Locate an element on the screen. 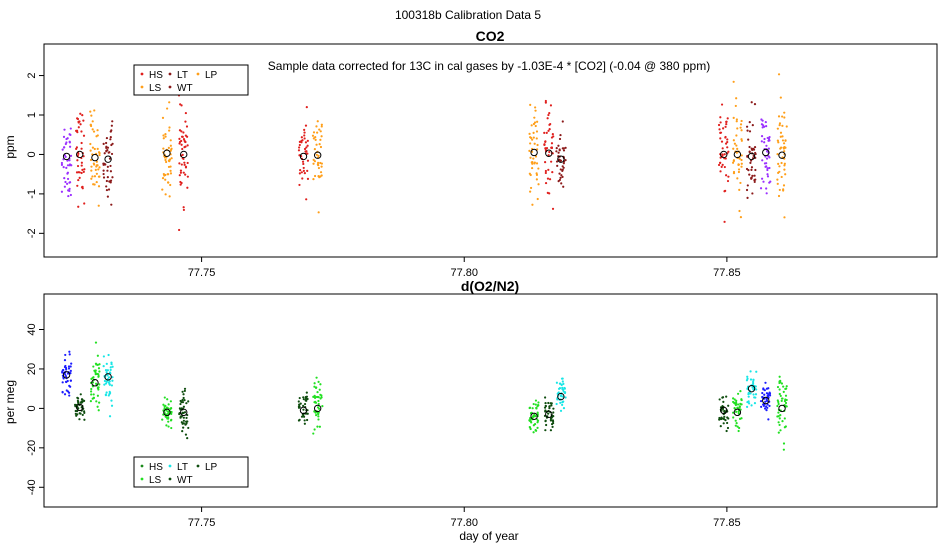 This screenshot has width=950, height=550. x-tick-label: 77.85 is located at coordinates (727, 523).